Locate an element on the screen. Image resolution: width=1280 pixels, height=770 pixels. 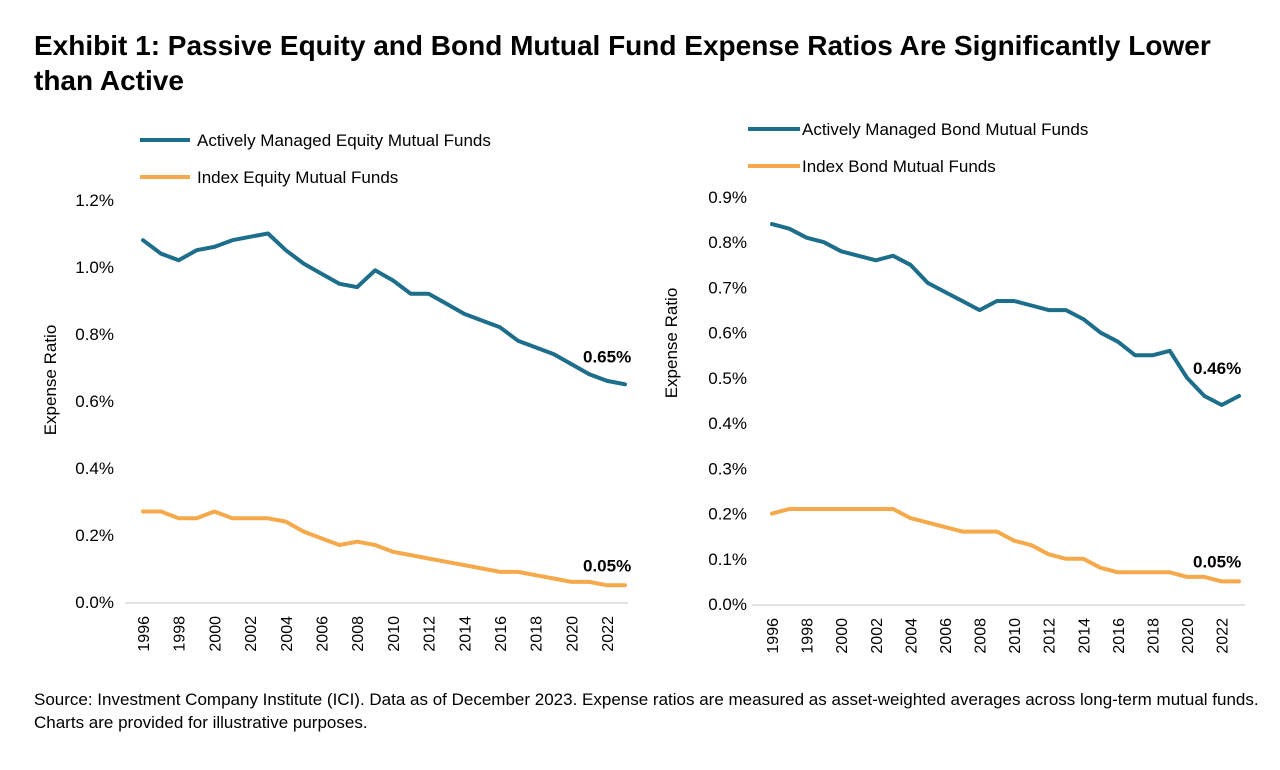
legend-label: Index Bond Mutual Funds is located at coordinates (899, 166).